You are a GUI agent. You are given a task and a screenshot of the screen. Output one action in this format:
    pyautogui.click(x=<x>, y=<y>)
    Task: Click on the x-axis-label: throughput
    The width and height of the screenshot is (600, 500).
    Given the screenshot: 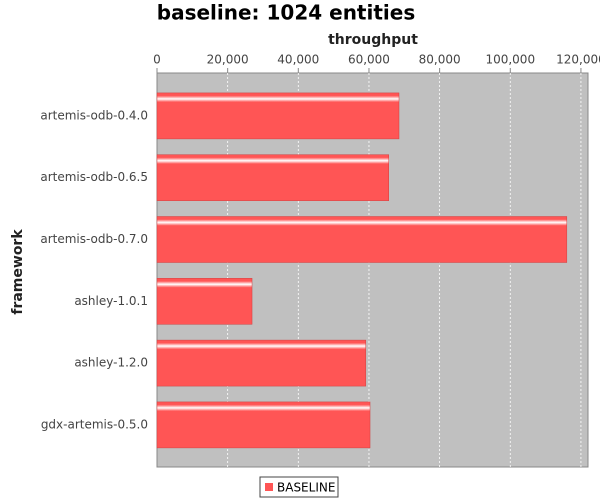 What is the action you would take?
    pyautogui.click(x=373, y=40)
    